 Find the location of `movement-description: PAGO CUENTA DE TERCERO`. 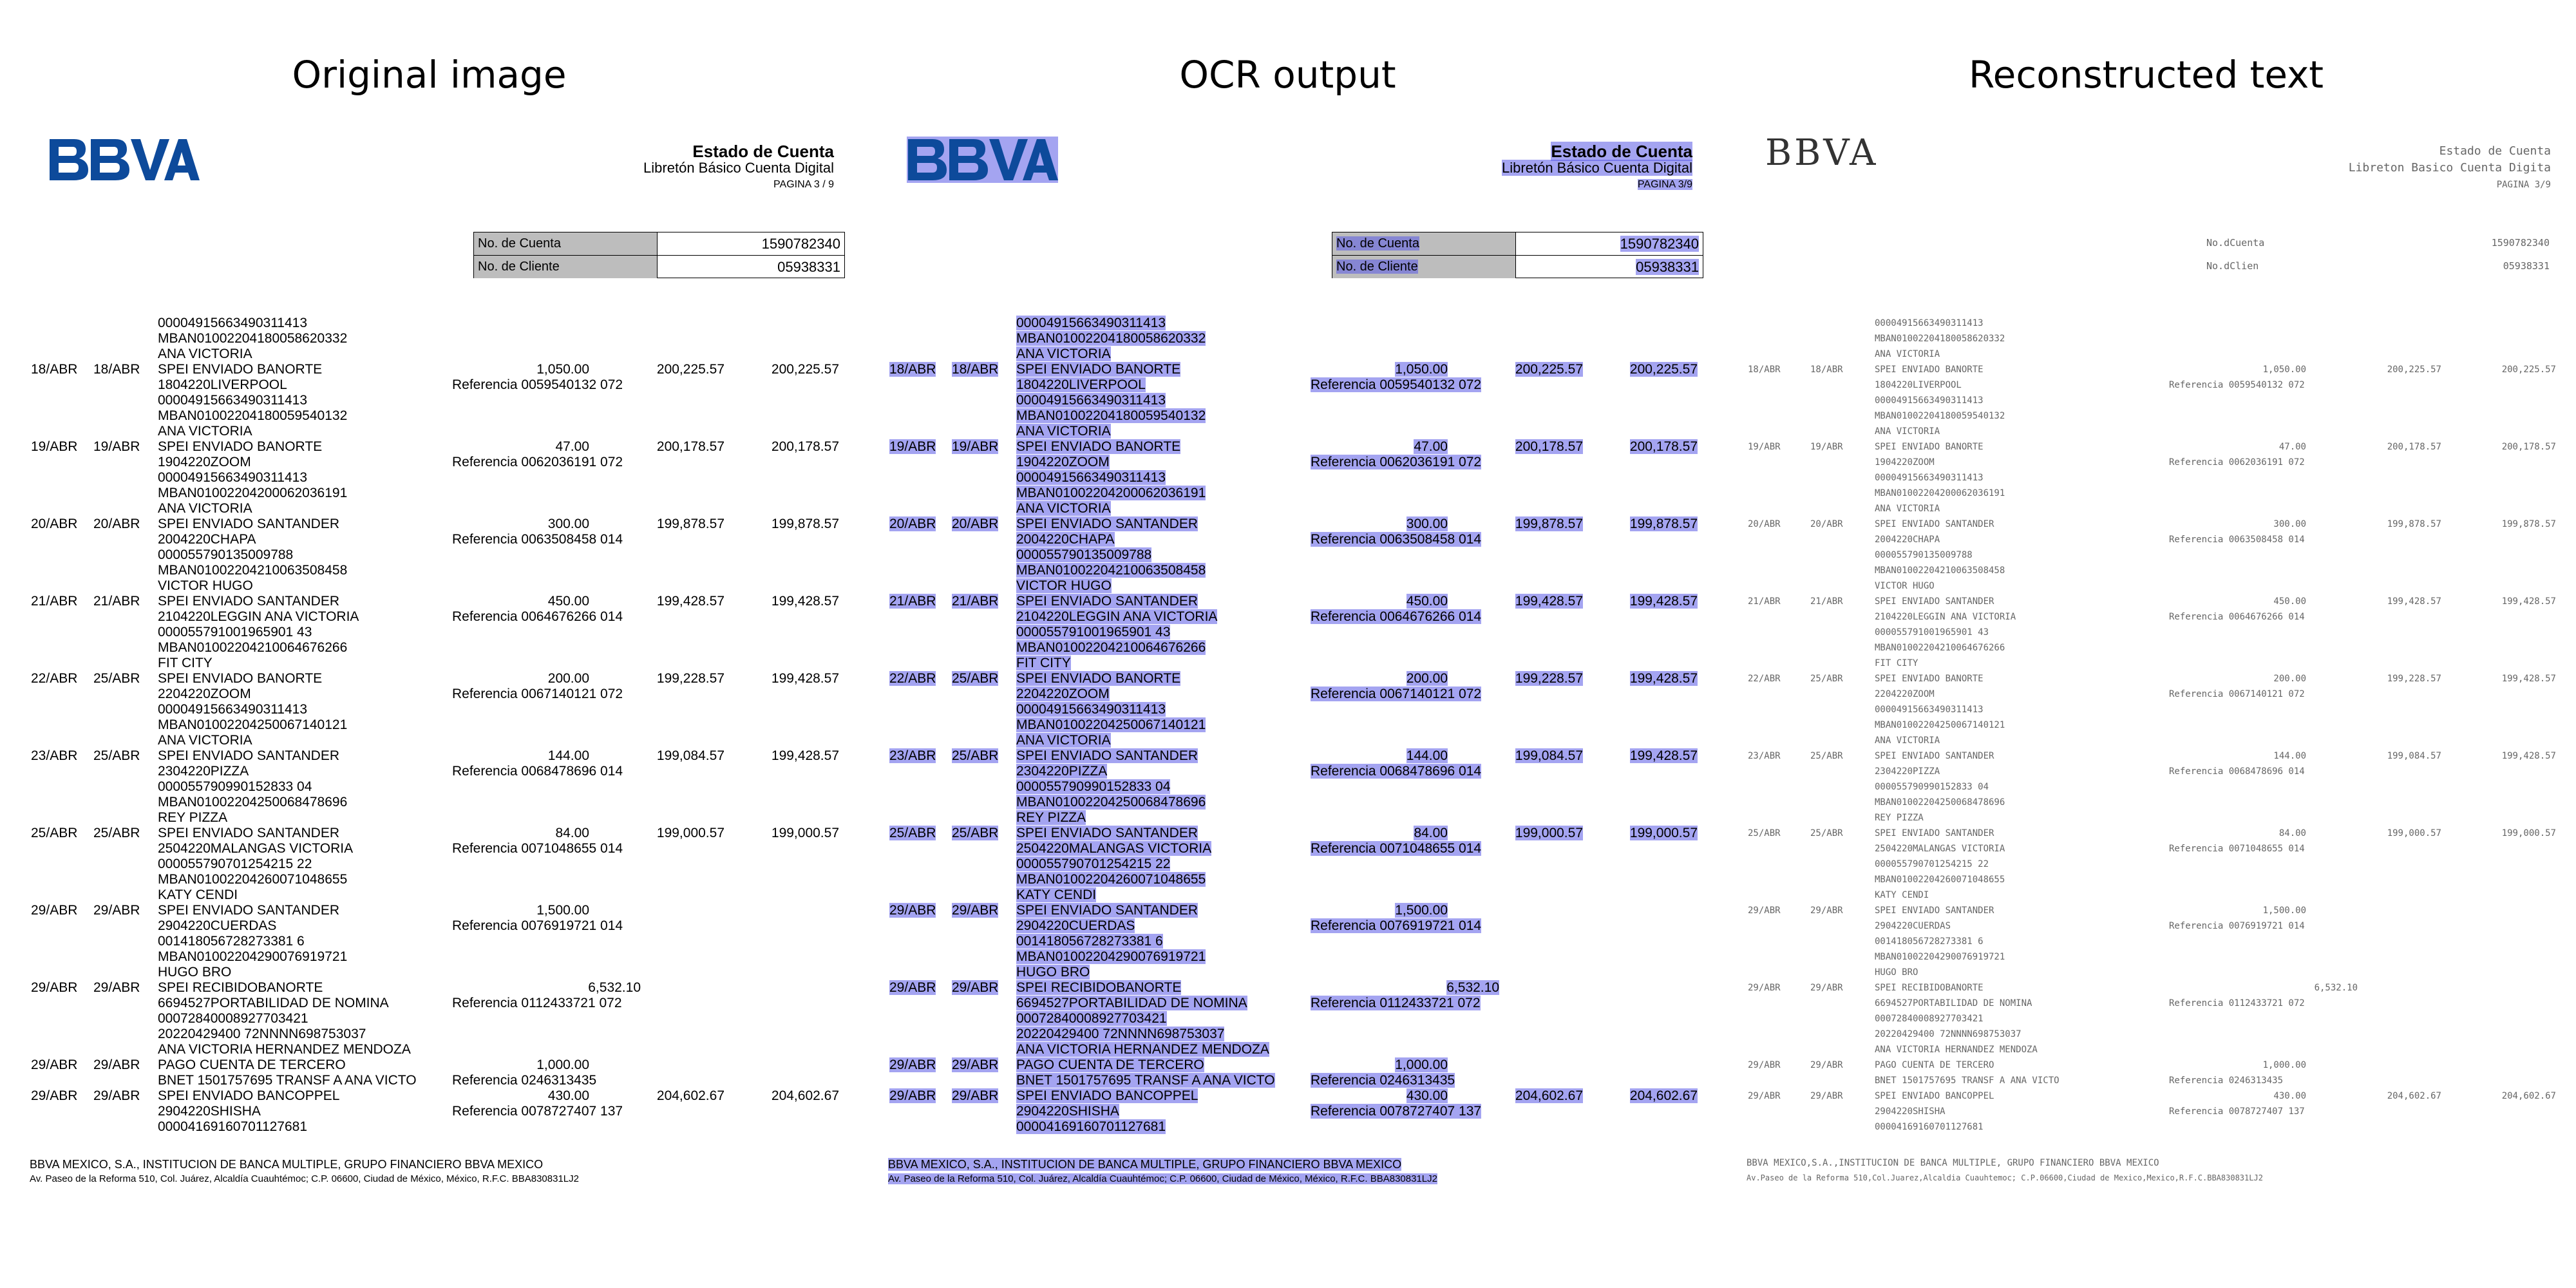

movement-description: PAGO CUENTA DE TERCERO is located at coordinates (1934, 1065).